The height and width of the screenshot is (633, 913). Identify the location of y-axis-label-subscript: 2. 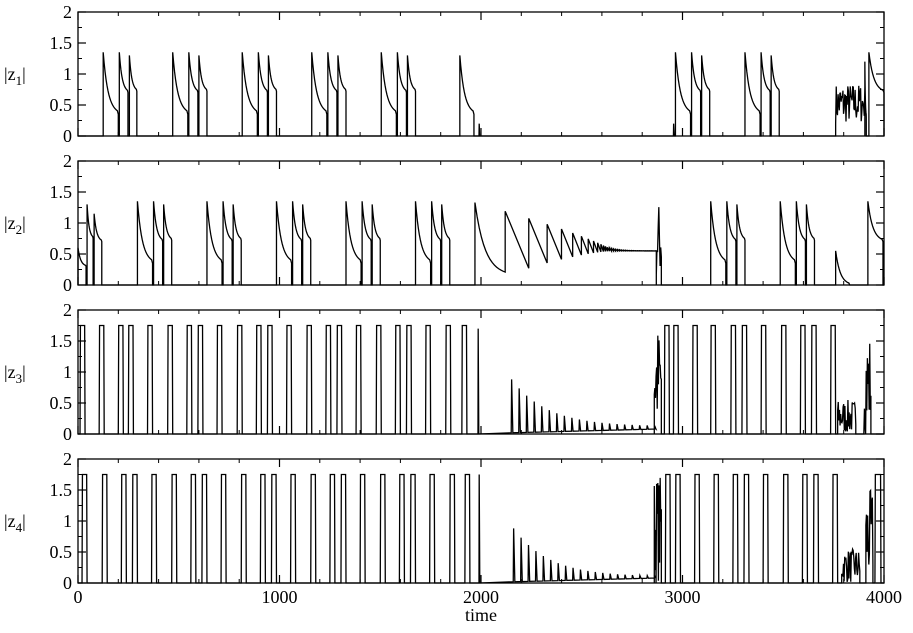
(19, 229).